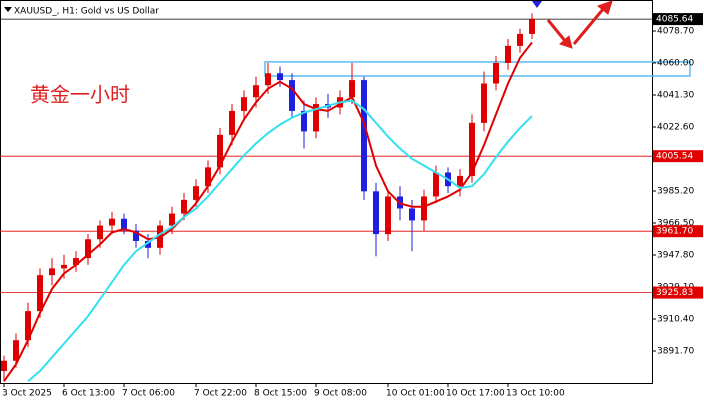 The width and height of the screenshot is (704, 404). I want to click on x-tick-label: 13 Oct 10:00, so click(535, 394).